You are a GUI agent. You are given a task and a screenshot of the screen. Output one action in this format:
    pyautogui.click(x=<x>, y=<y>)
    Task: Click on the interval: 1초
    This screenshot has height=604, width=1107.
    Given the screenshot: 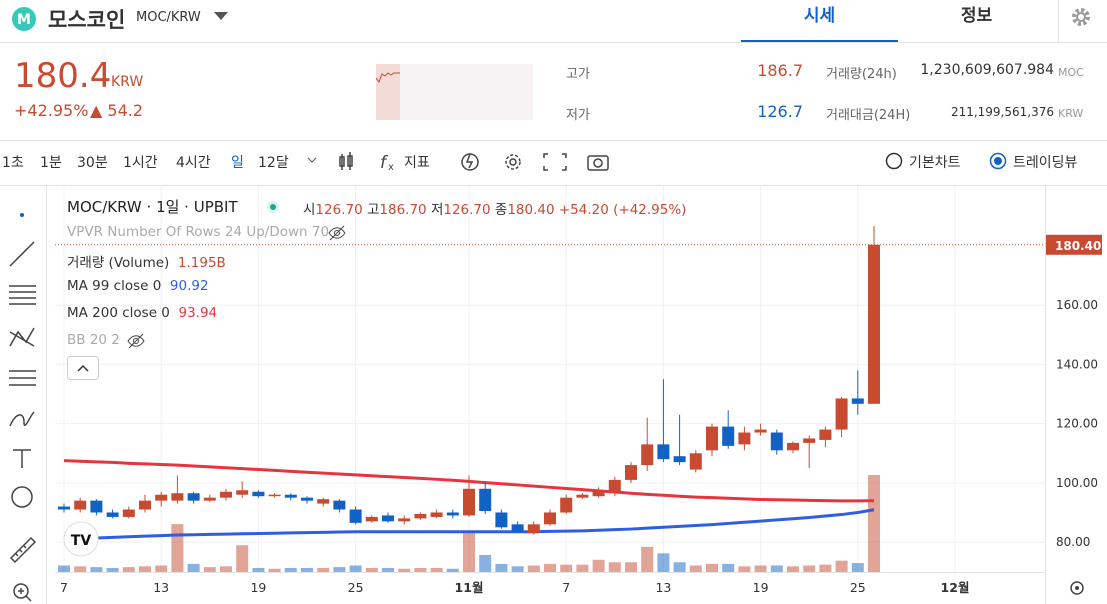 What is the action you would take?
    pyautogui.click(x=13, y=163)
    